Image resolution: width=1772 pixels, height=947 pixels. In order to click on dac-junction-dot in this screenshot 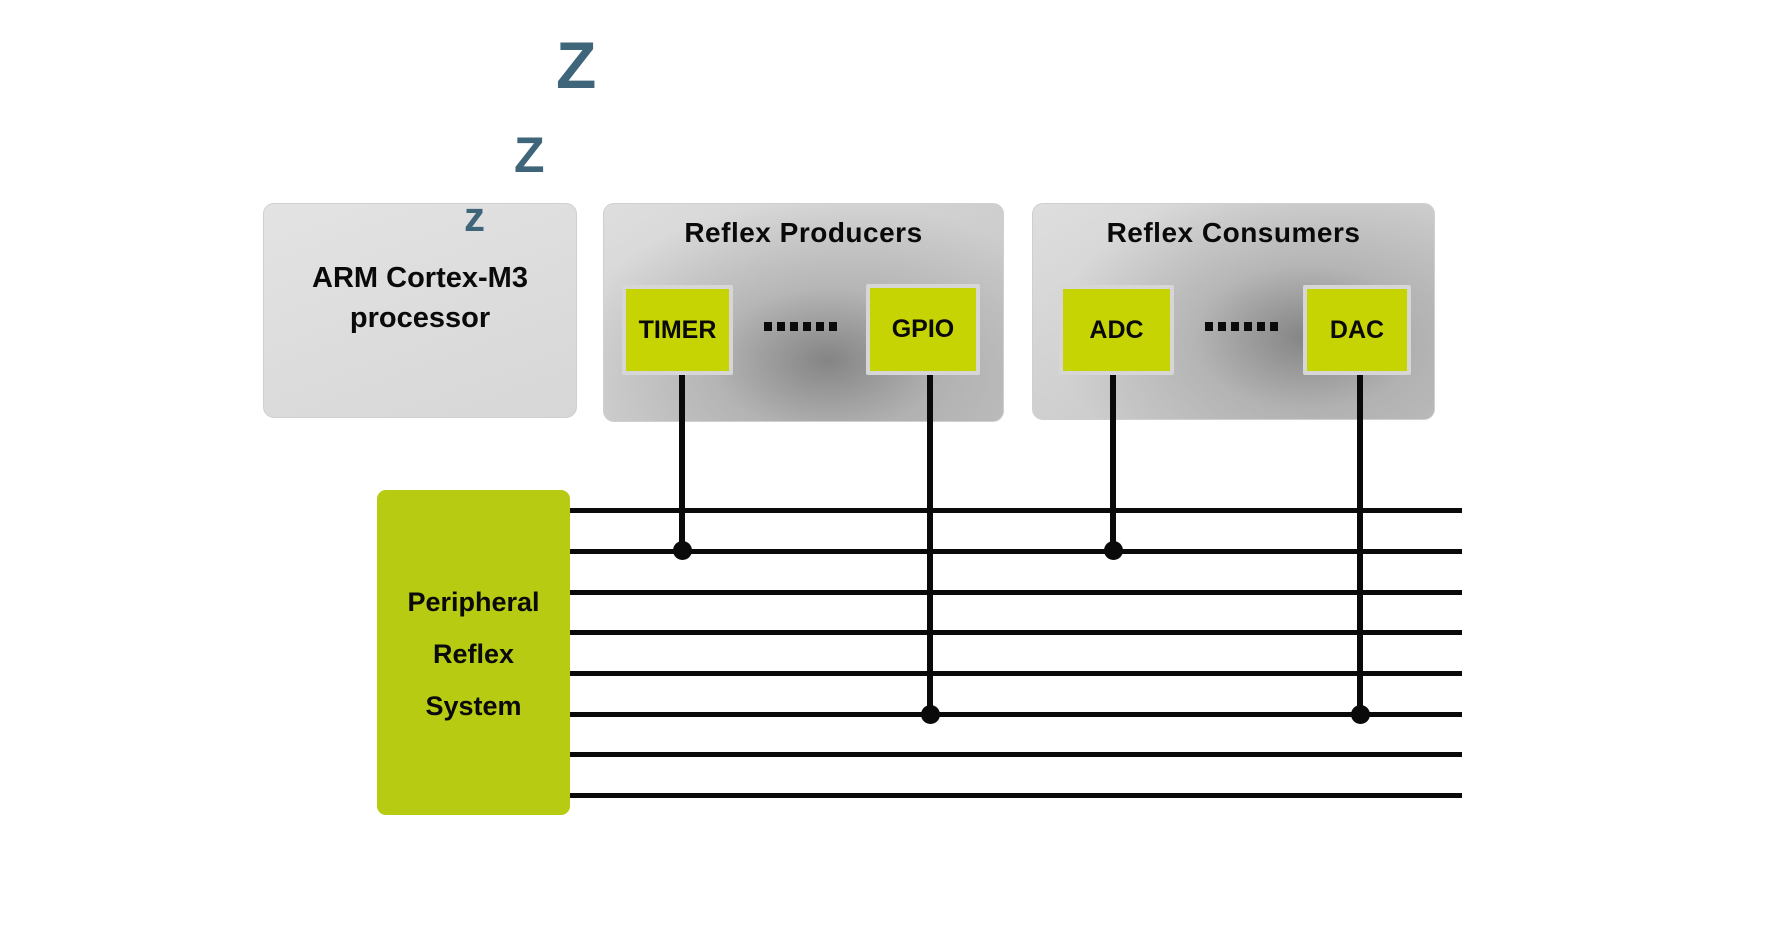, I will do `click(1360, 714)`.